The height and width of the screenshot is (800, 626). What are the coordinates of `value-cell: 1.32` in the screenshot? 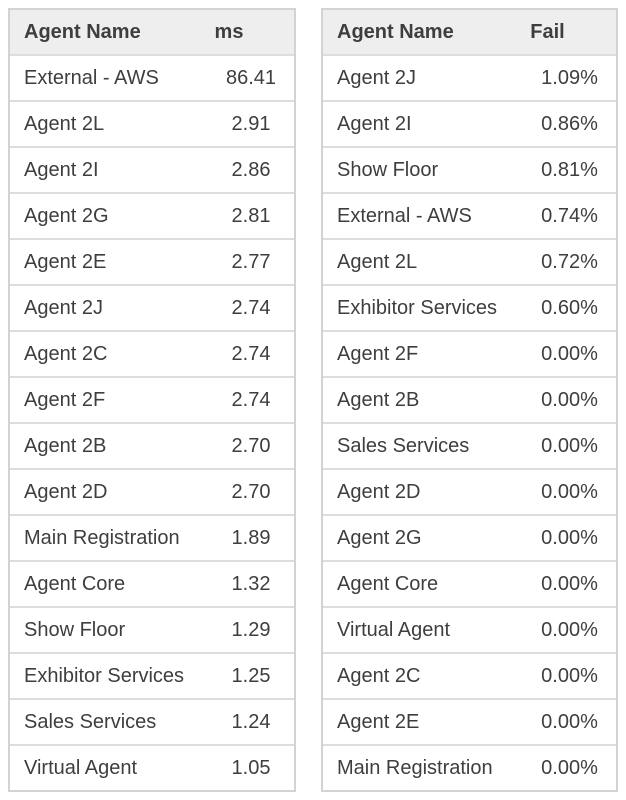 It's located at (251, 585).